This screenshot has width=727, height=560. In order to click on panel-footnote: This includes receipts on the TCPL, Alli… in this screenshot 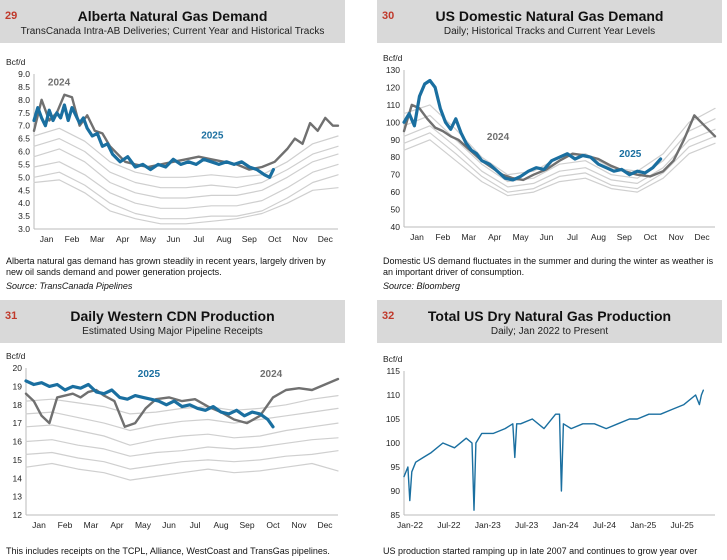, I will do `click(168, 551)`.